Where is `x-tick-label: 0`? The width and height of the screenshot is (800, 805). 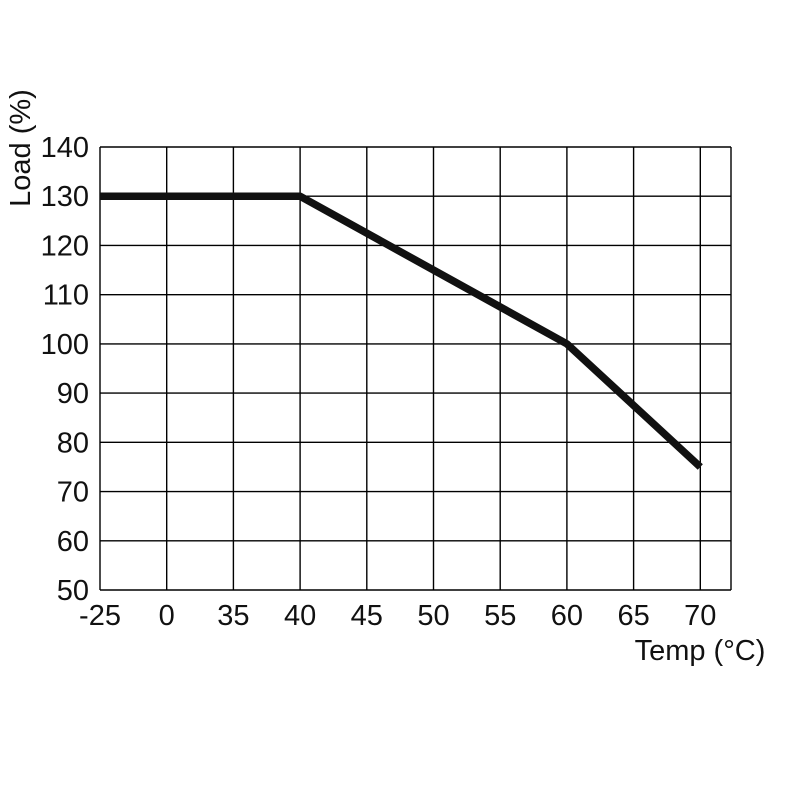
x-tick-label: 0 is located at coordinates (167, 616).